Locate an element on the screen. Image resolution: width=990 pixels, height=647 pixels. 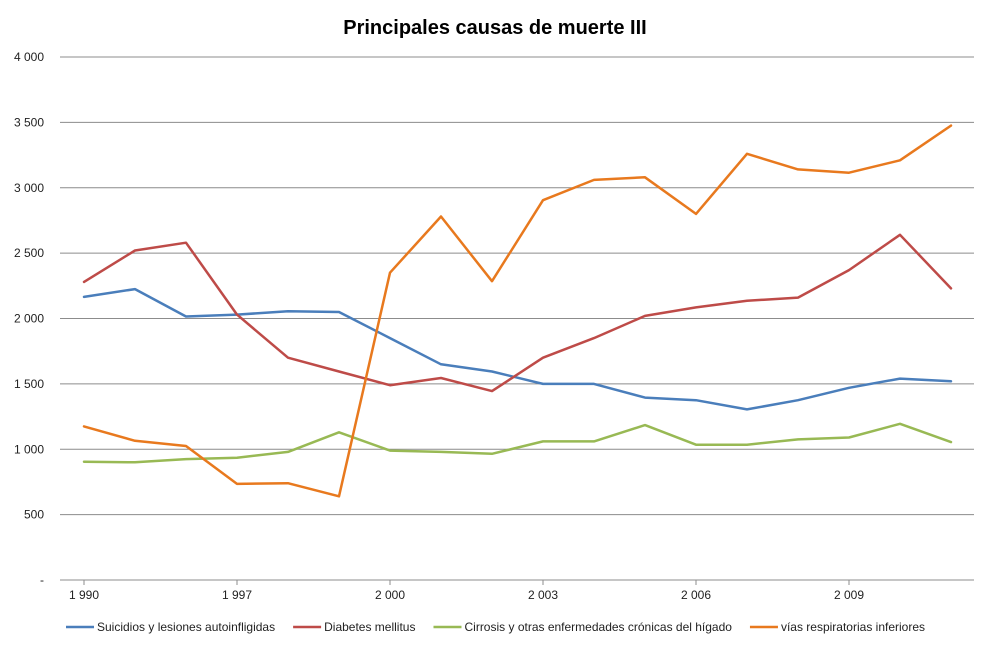
y-axis: - 500 1 000 1 500 2 000 2 500 3 000 3 500 4 000 is located at coordinates (29, 318).